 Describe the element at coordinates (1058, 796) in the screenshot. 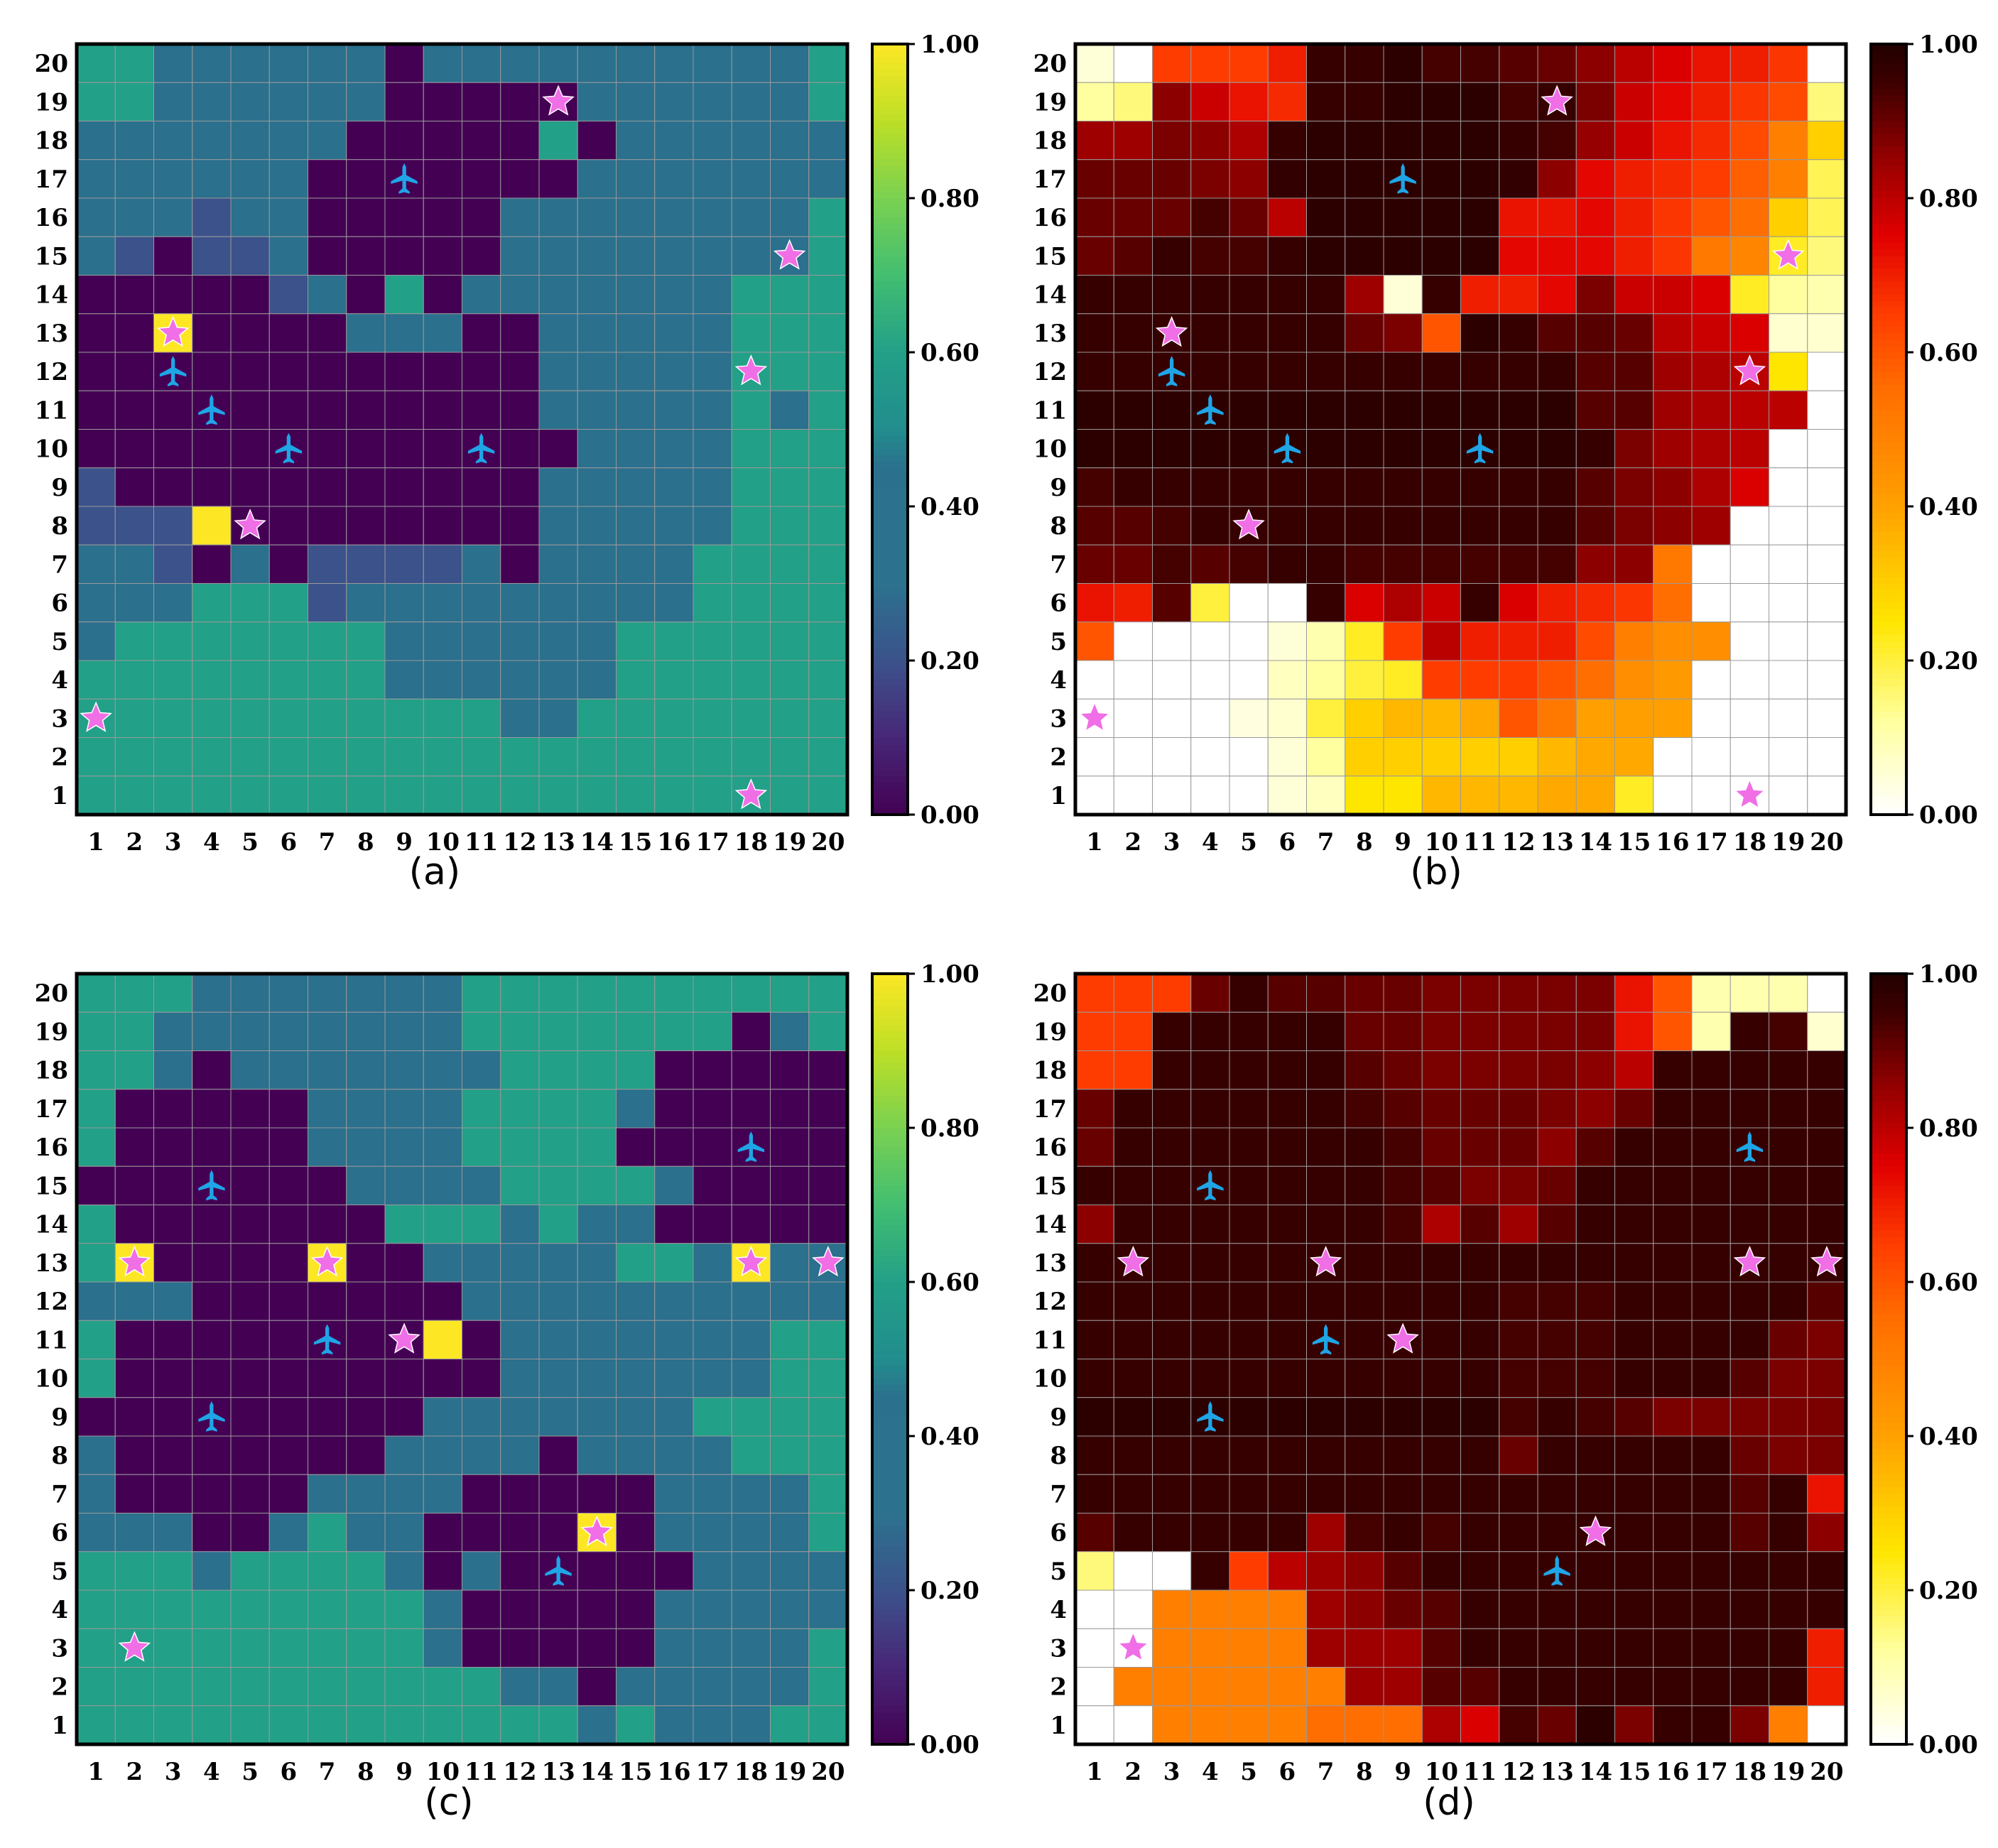

I see `y-tick-label: 1` at that location.